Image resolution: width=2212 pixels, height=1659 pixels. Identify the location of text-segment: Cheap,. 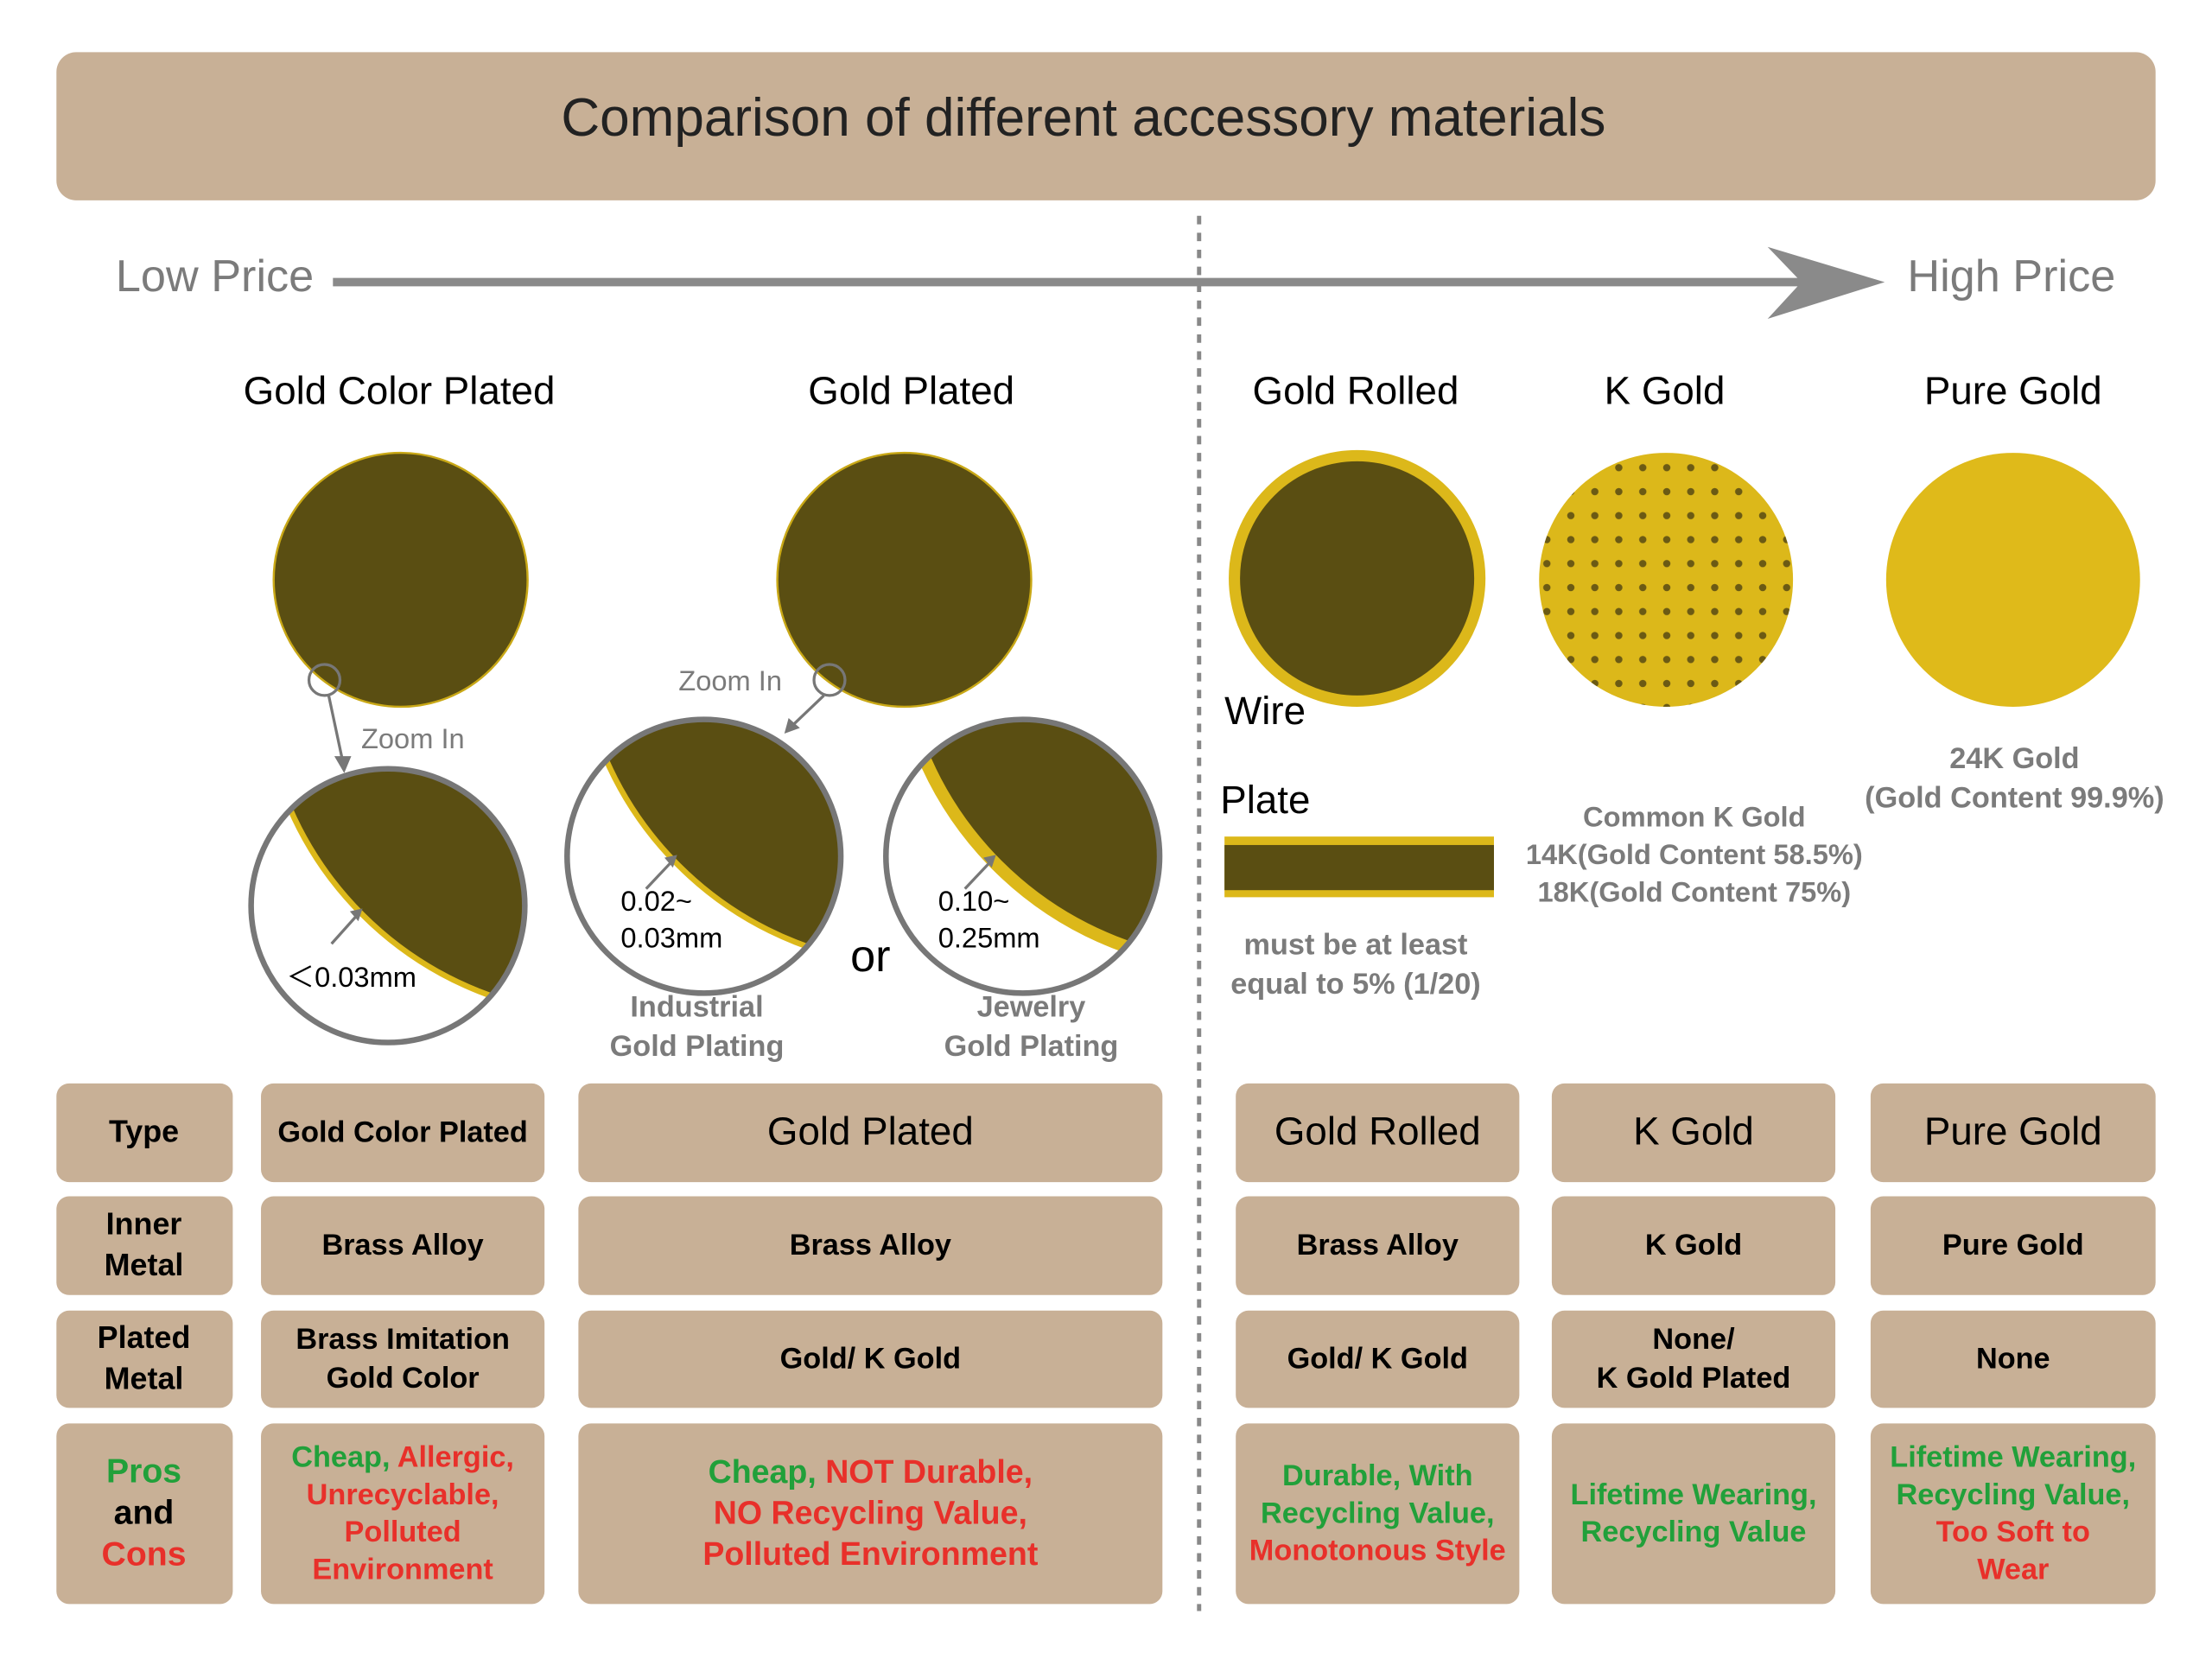
(340, 1457).